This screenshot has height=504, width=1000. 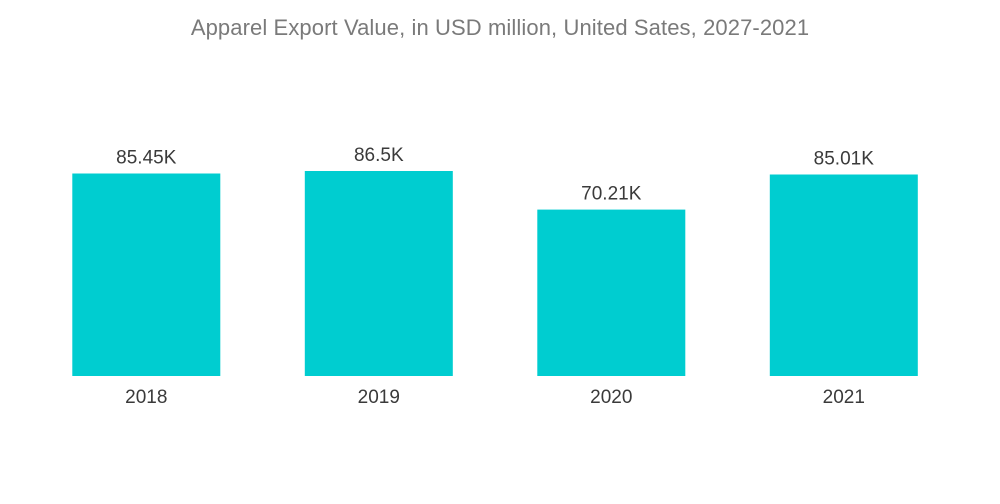 I want to click on x-tick-label-2018: 2018, so click(x=146, y=397).